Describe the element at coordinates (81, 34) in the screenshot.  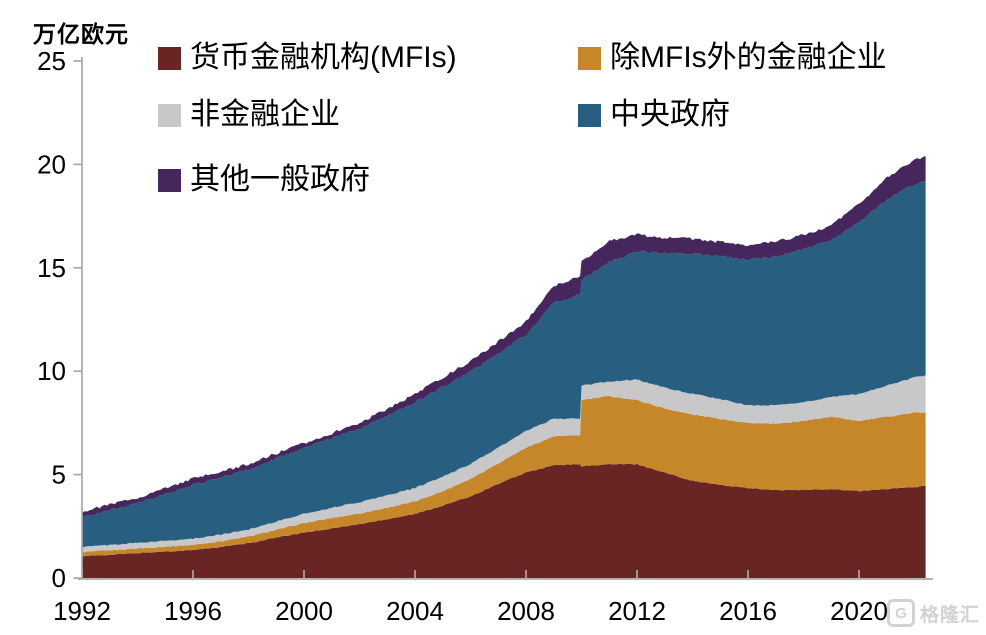
I see `y-axis-unit-label: 万亿欧元` at that location.